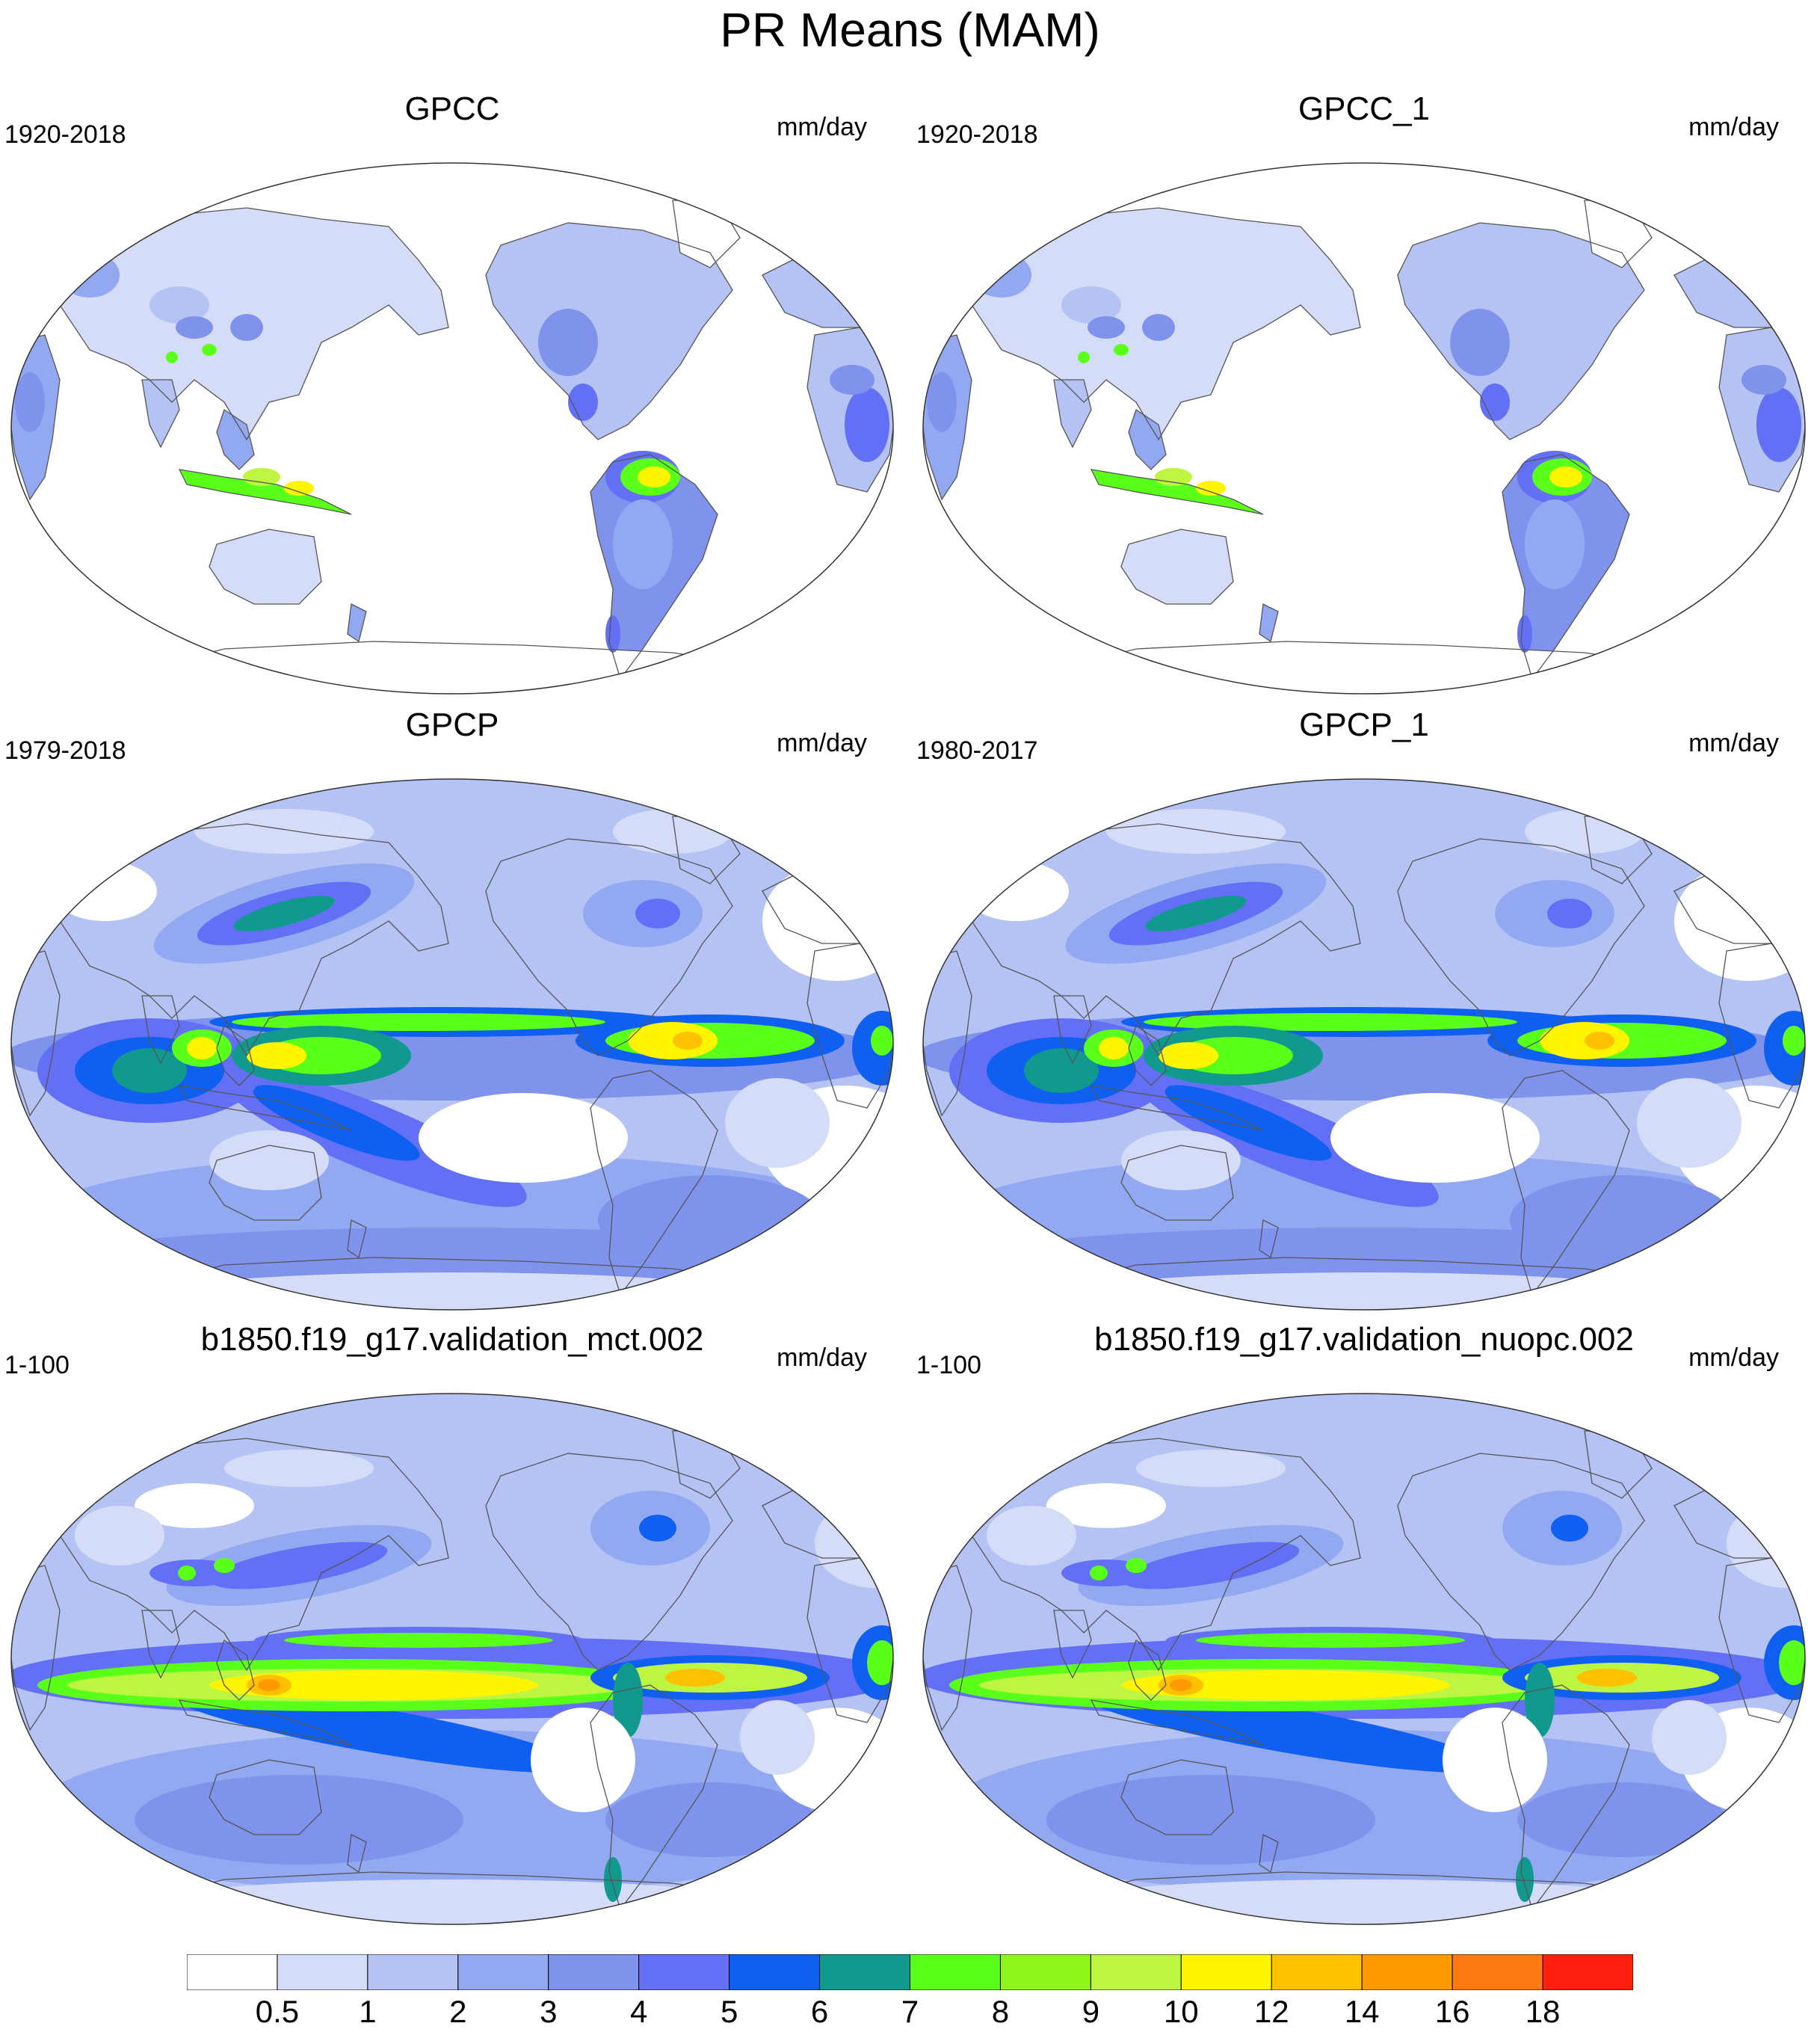 The image size is (1820, 2038). What do you see at coordinates (458, 2012) in the screenshot?
I see `colorbar-label: 2` at bounding box center [458, 2012].